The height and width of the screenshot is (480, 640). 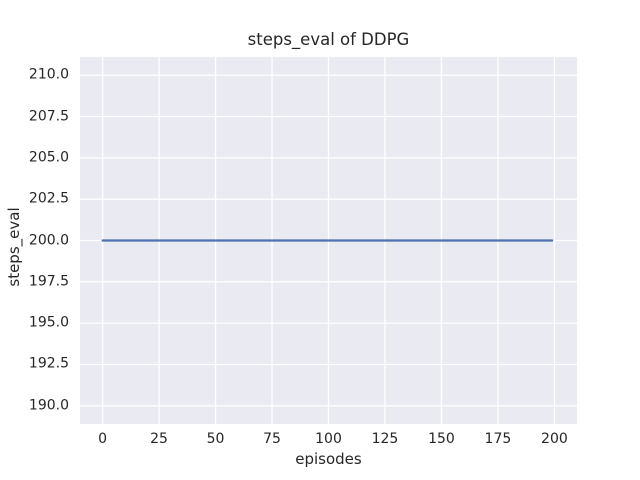 I want to click on y-tick-label: 197.5, so click(x=48, y=281).